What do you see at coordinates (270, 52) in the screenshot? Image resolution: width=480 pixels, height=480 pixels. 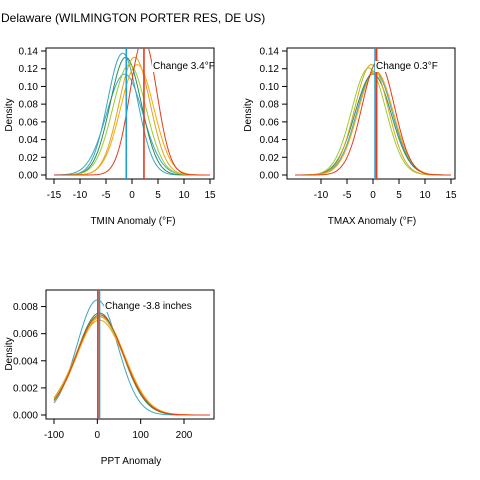 I see `tmax-y-tick-label: 0.14` at bounding box center [270, 52].